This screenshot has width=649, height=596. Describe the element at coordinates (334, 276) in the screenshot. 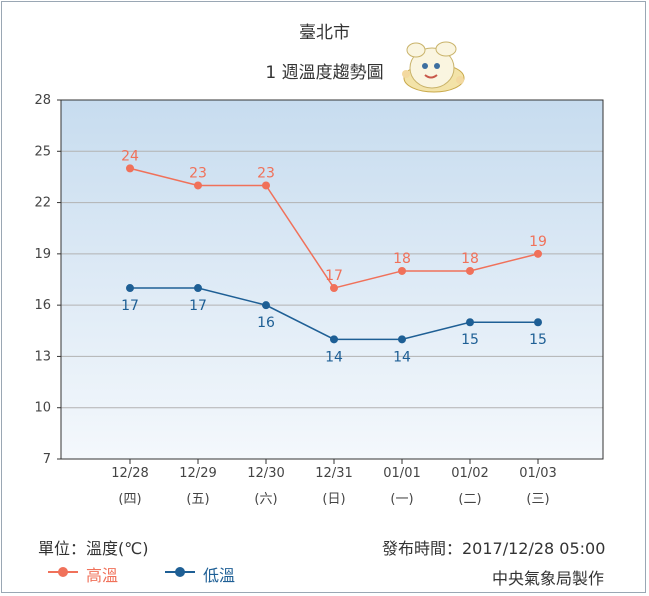

I see `data-label-high: 17` at that location.